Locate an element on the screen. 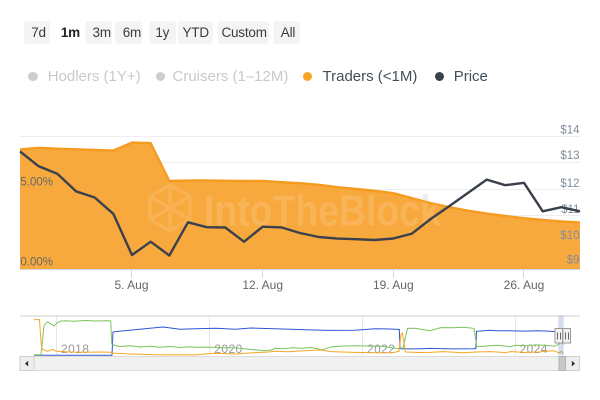 The image size is (600, 400). svg-text: 5.00% is located at coordinates (36, 183).